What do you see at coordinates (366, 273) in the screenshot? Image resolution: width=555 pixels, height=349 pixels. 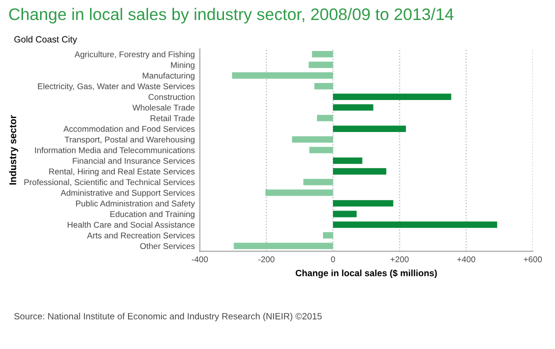 I see `x-axis-title: Change in local sales ($ millions)` at bounding box center [366, 273].